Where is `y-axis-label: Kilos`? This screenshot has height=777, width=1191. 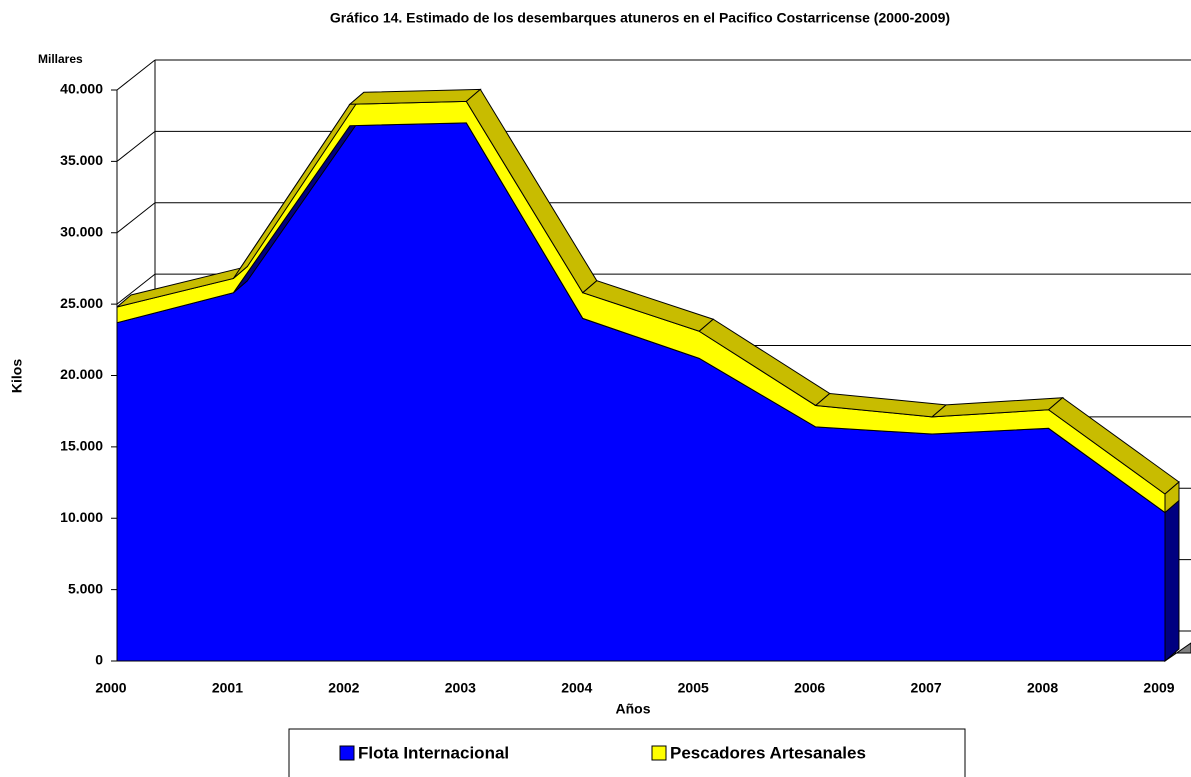 y-axis-label: Kilos is located at coordinates (17, 376).